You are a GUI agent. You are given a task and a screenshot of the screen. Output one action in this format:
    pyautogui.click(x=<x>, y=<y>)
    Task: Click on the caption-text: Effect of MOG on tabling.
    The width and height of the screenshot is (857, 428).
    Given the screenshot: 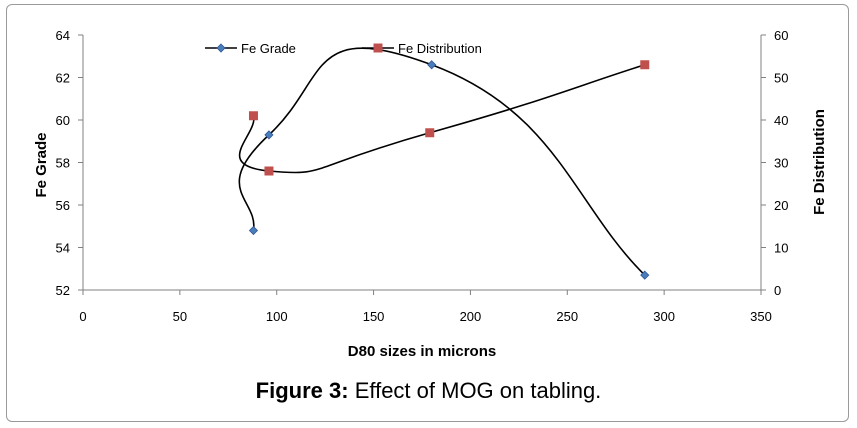 What is the action you would take?
    pyautogui.click(x=475, y=390)
    